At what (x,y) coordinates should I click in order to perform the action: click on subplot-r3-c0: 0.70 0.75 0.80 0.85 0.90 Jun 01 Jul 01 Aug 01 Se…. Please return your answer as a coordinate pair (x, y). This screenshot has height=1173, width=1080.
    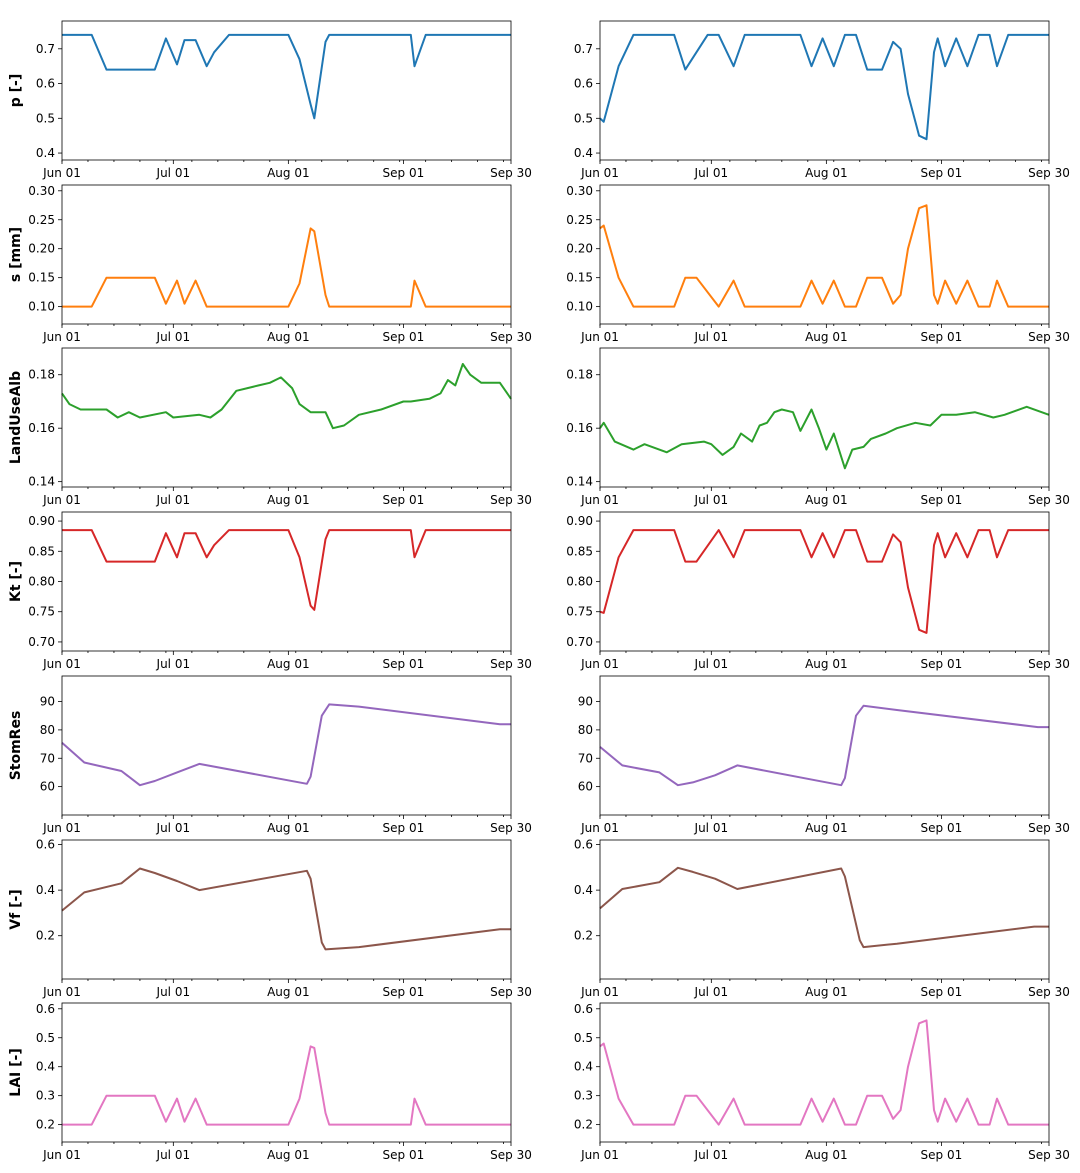
    Looking at the image, I should click on (270, 591).